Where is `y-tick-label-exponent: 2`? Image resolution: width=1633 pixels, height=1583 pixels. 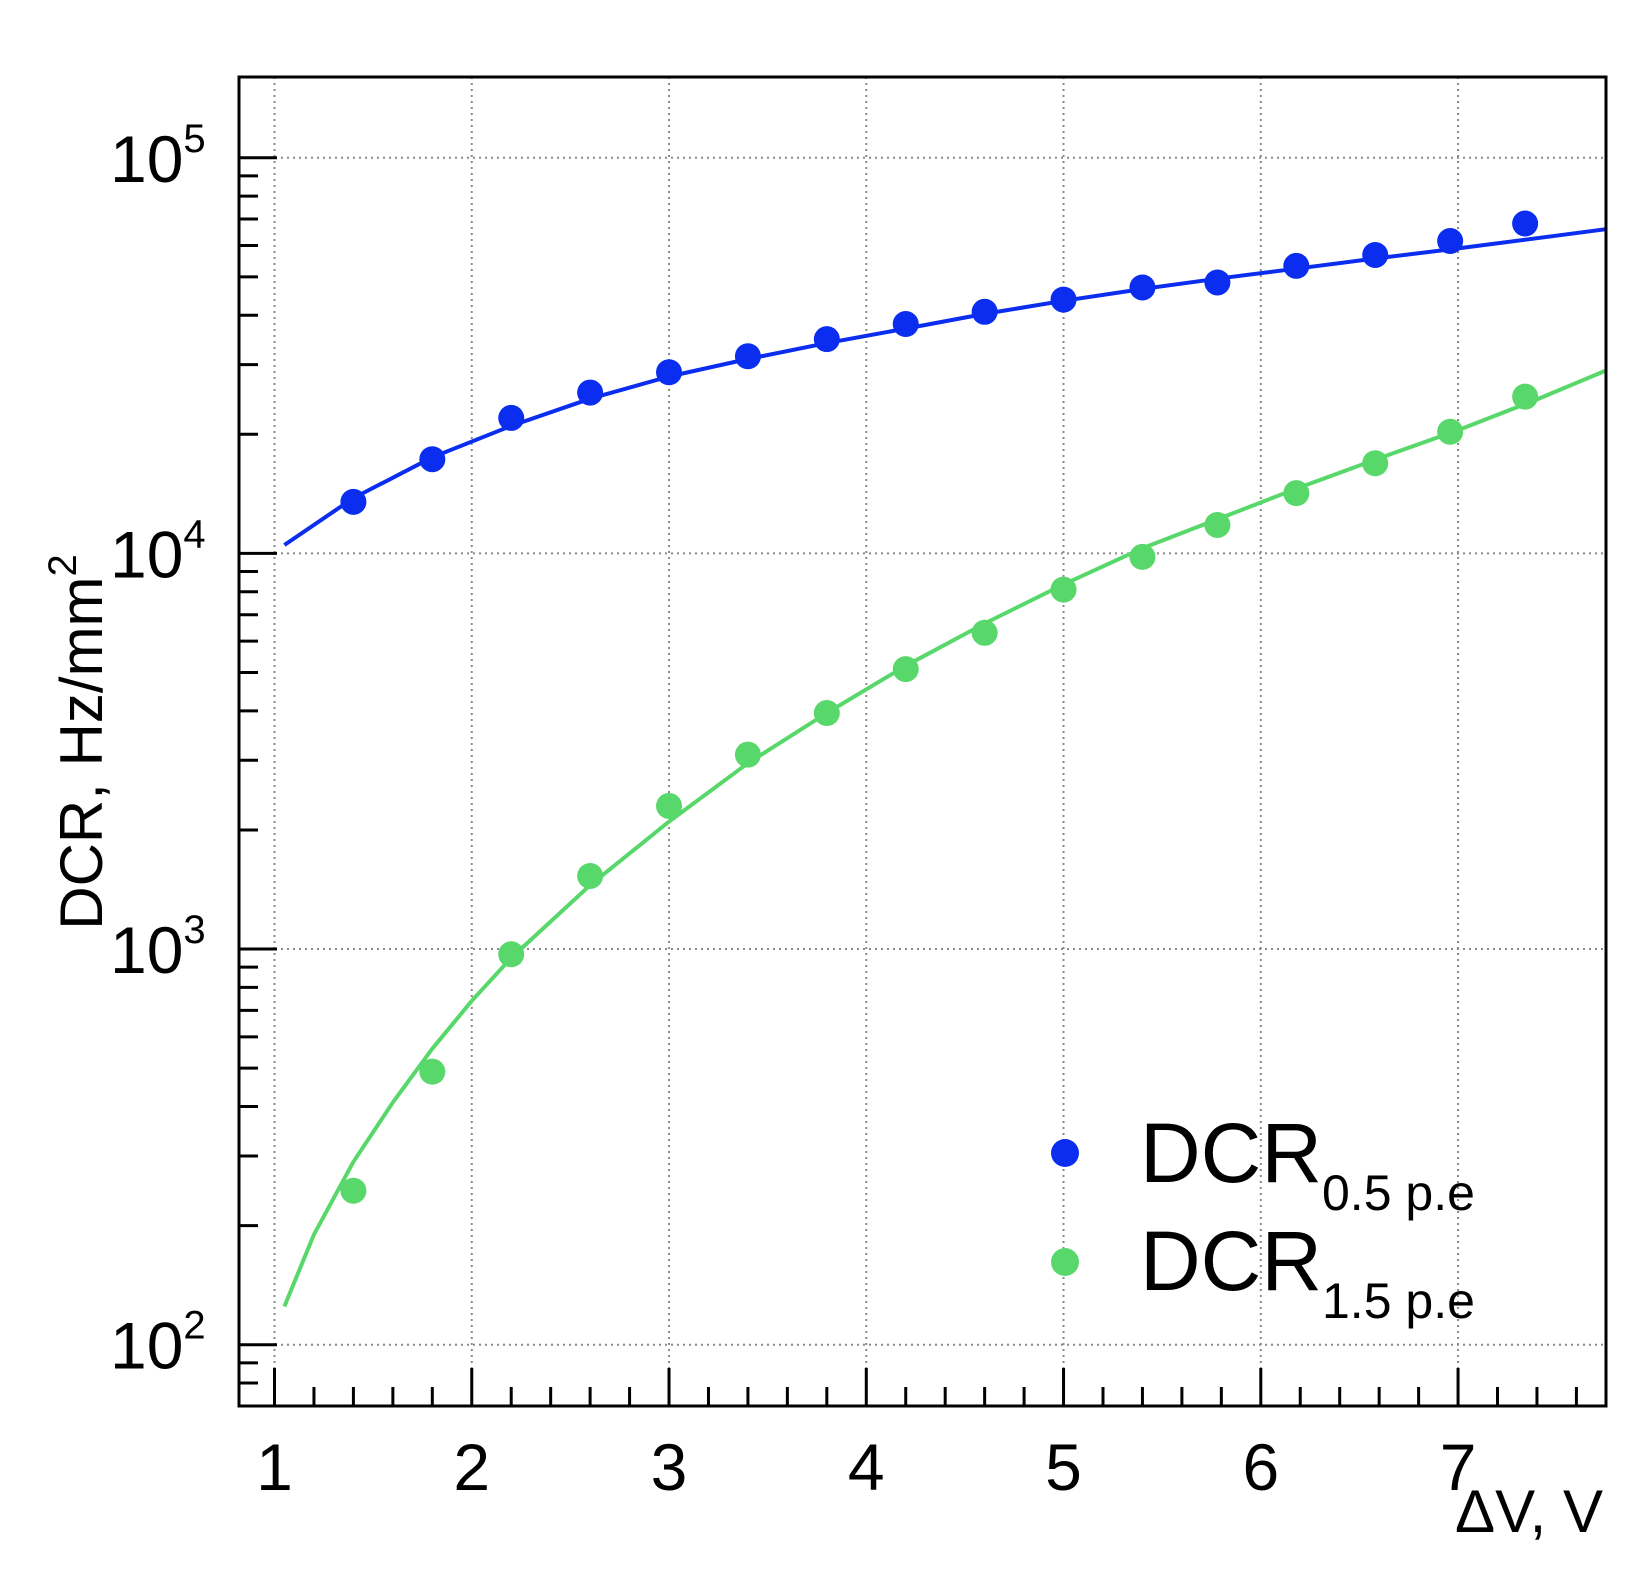
y-tick-label-exponent: 2 is located at coordinates (194, 1326).